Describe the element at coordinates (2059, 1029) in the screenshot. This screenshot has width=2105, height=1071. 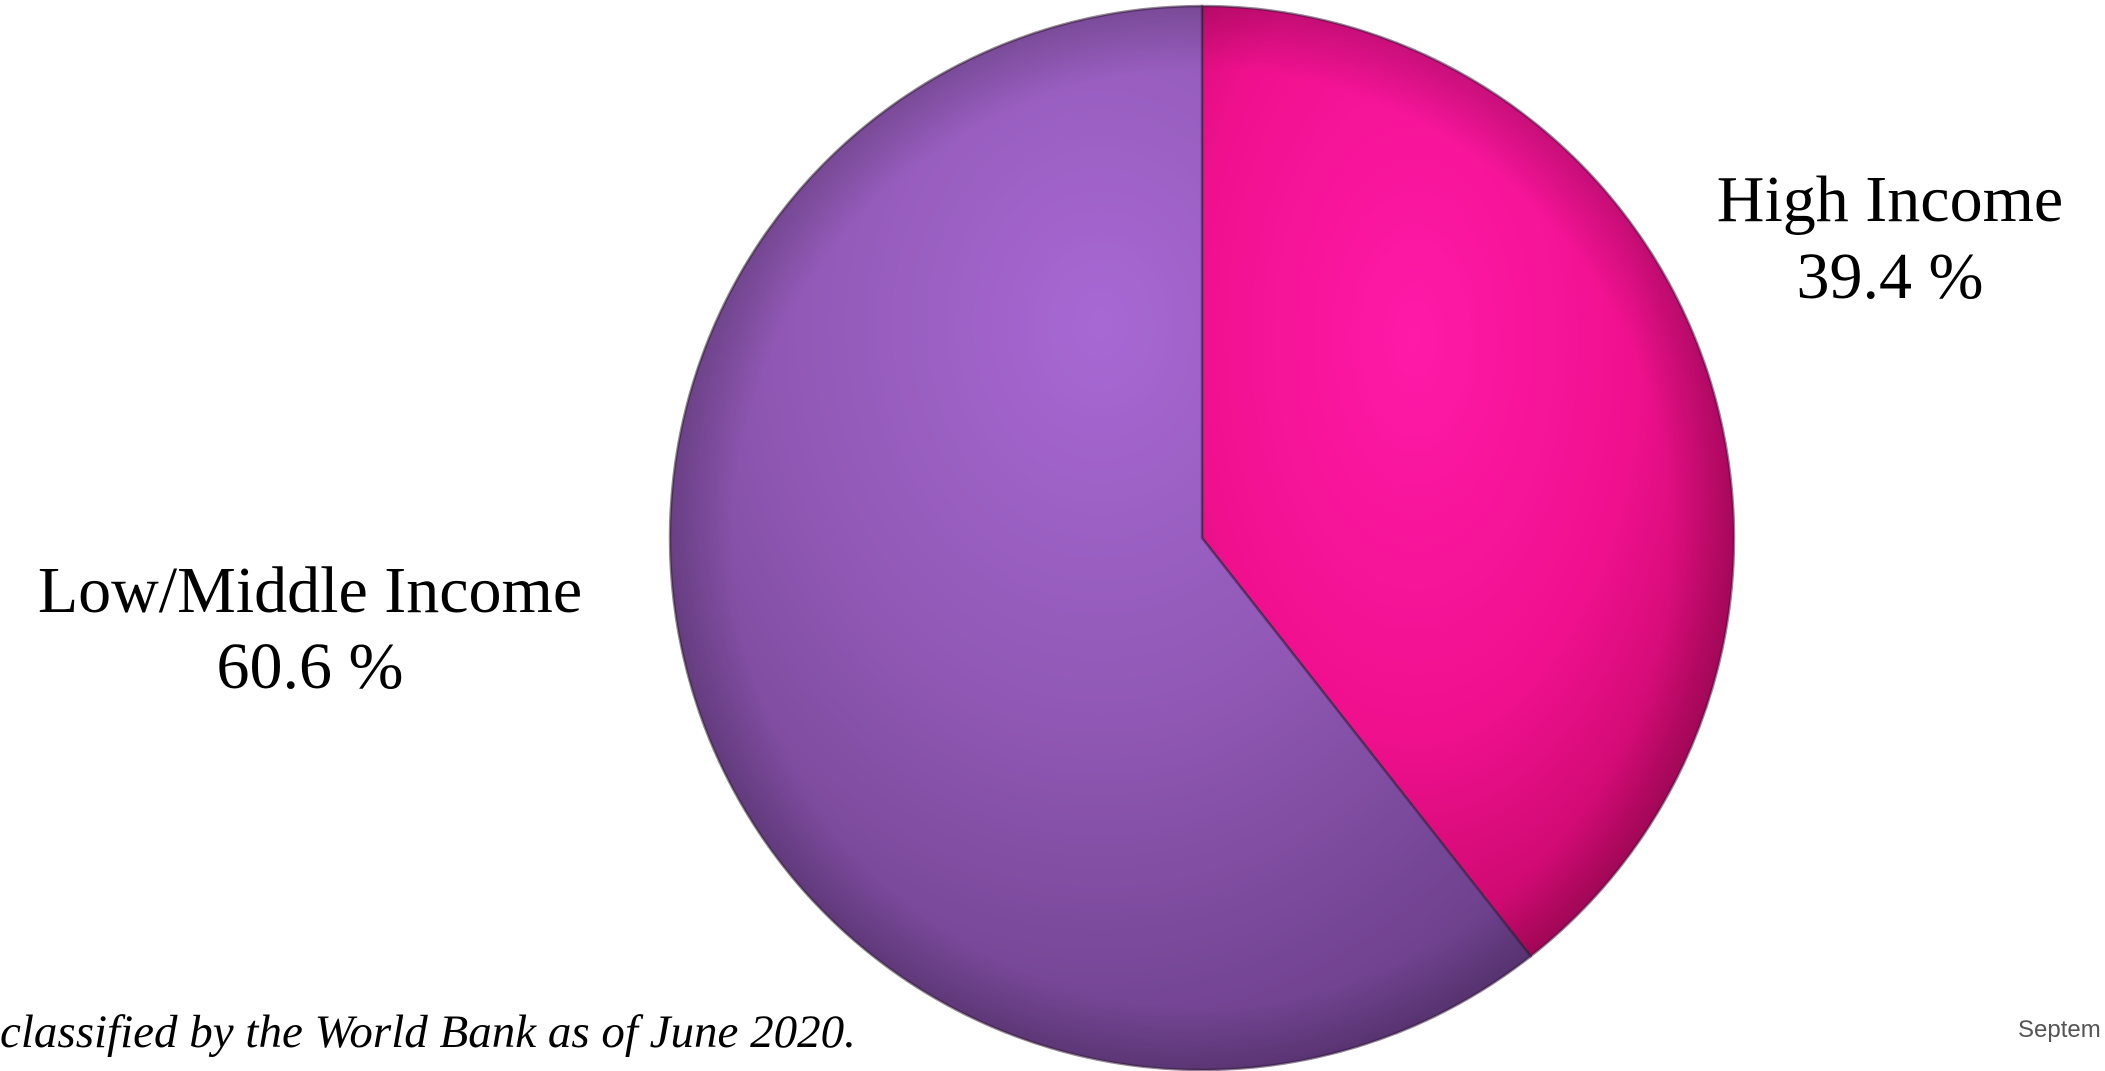
I see `date-fragment: Septem` at that location.